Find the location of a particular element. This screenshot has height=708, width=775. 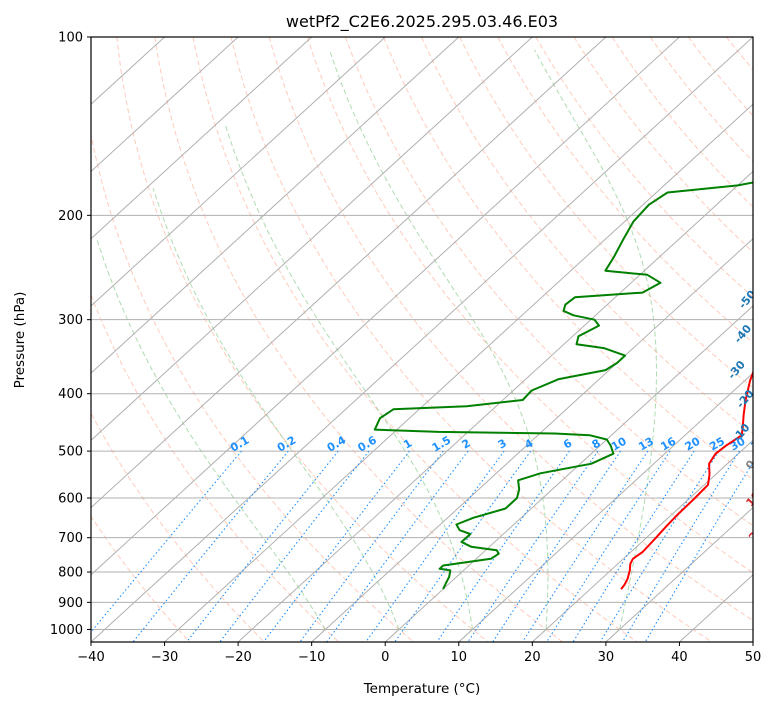

x-axis-label: Temperature (°C) is located at coordinates (422, 689).